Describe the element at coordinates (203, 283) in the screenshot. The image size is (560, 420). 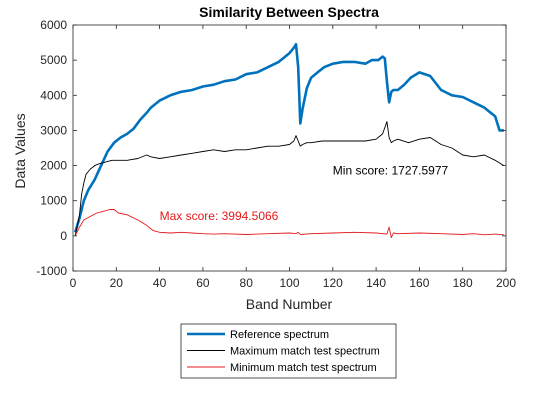
I see `x-tick-label: 60` at that location.